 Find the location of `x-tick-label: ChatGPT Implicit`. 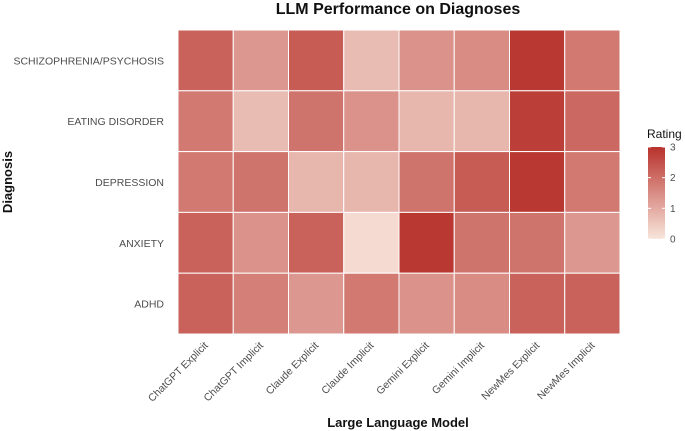

x-tick-label: ChatGPT Implicit is located at coordinates (234, 372).